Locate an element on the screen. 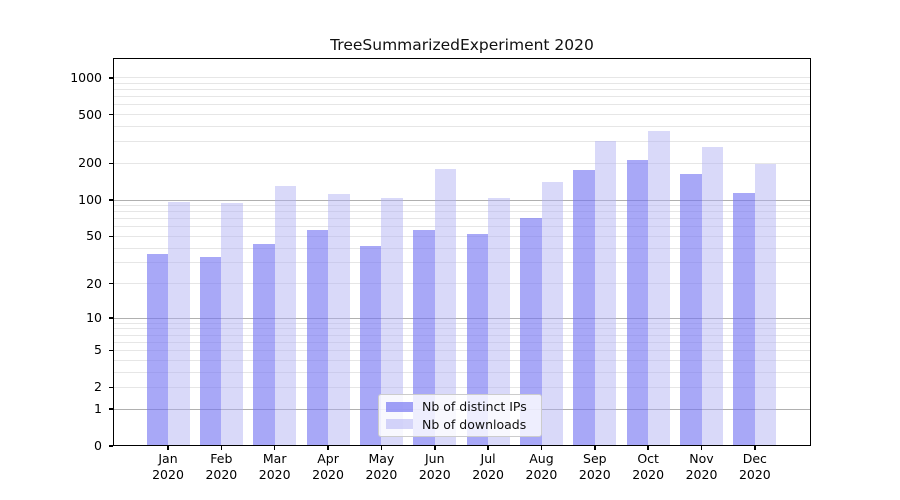  legend-row-downloads: Nb of downloads is located at coordinates (460, 424).